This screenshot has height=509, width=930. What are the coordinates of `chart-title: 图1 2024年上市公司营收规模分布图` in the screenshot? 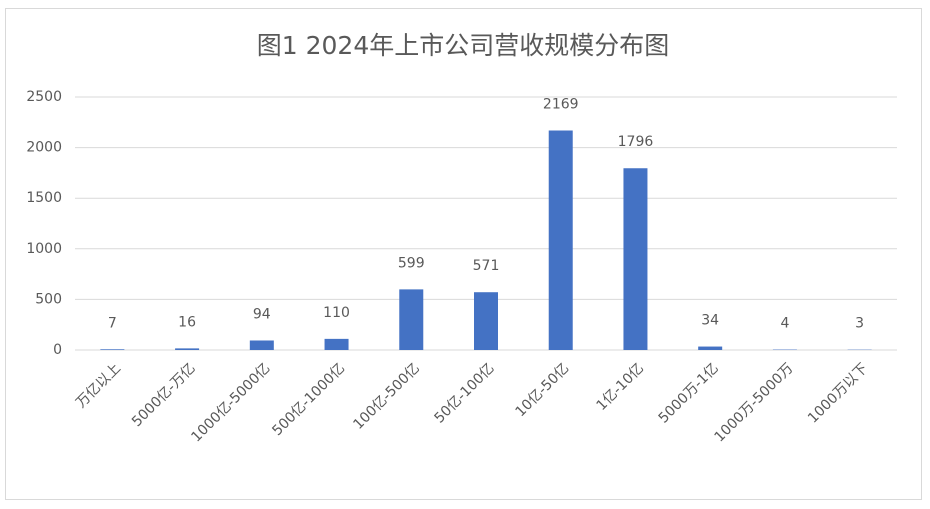 It's located at (463, 45).